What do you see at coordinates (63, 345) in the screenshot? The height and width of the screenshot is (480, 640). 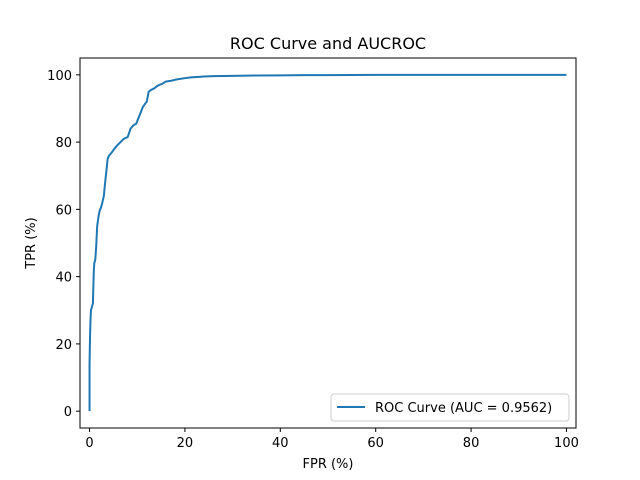 I see `y-tick-label: 20` at bounding box center [63, 345].